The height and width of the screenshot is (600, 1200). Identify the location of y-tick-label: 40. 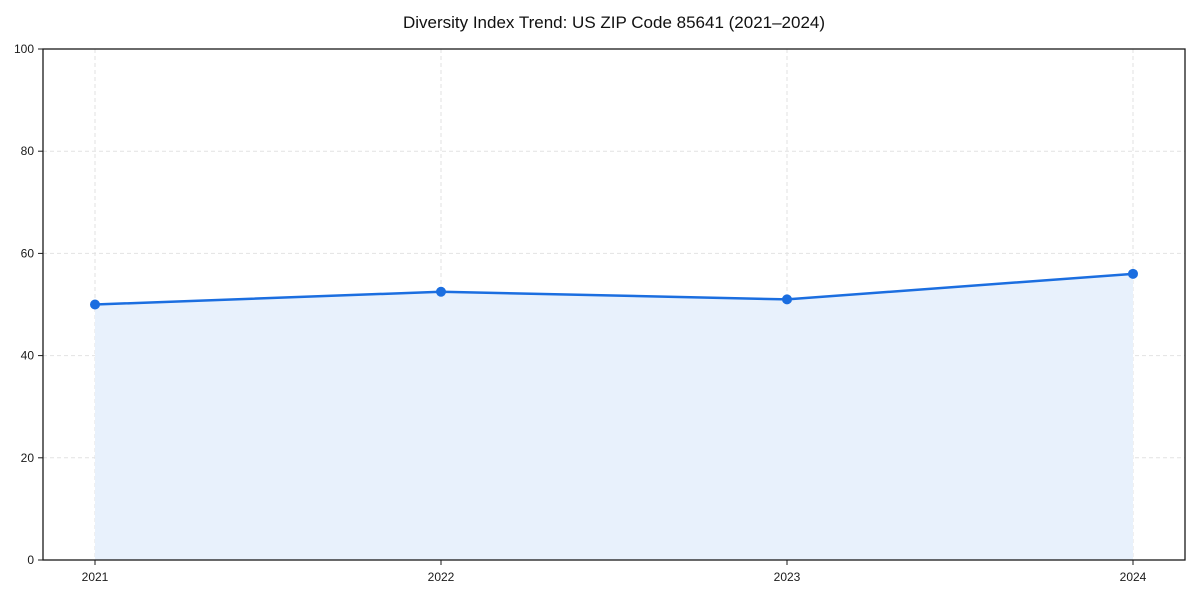
(28, 356).